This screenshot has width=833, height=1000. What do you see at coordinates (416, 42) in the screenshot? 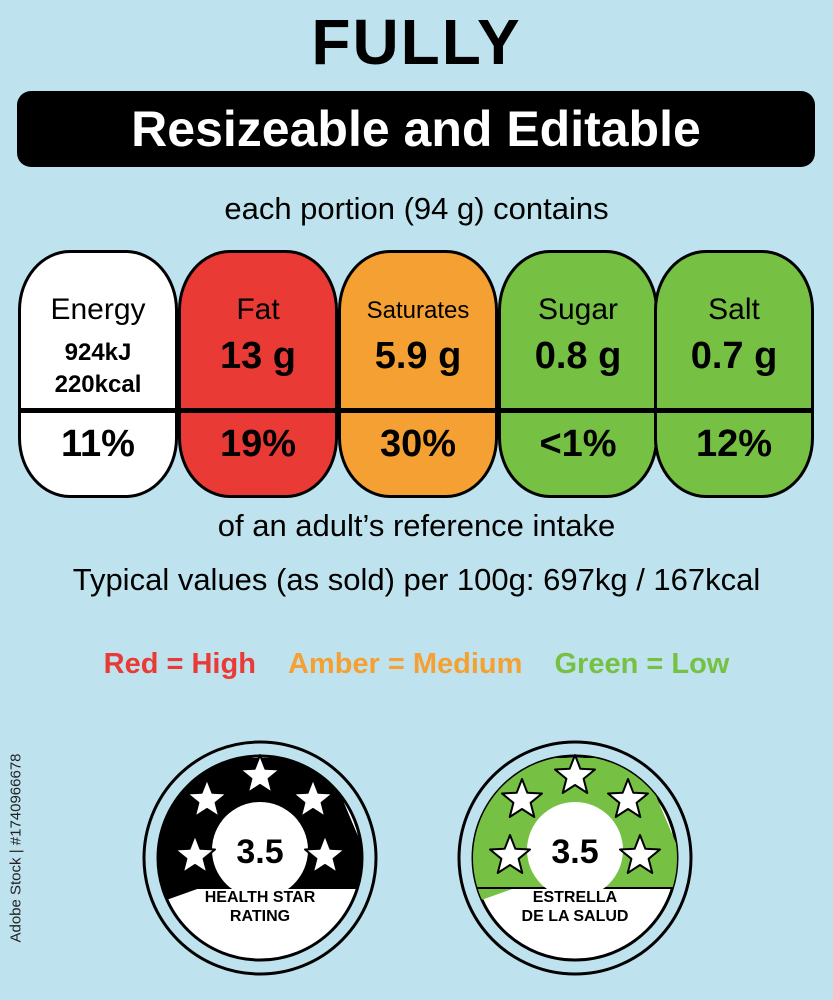
I see `title: FULLY` at bounding box center [416, 42].